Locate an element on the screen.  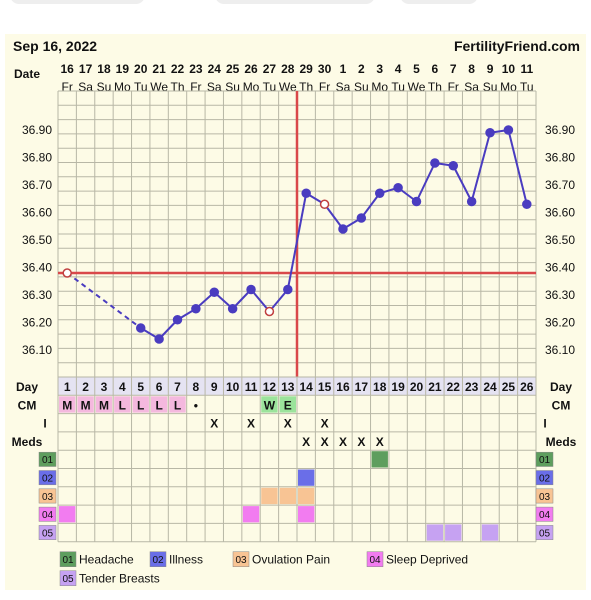
i-row-label: I is located at coordinates (44, 424).